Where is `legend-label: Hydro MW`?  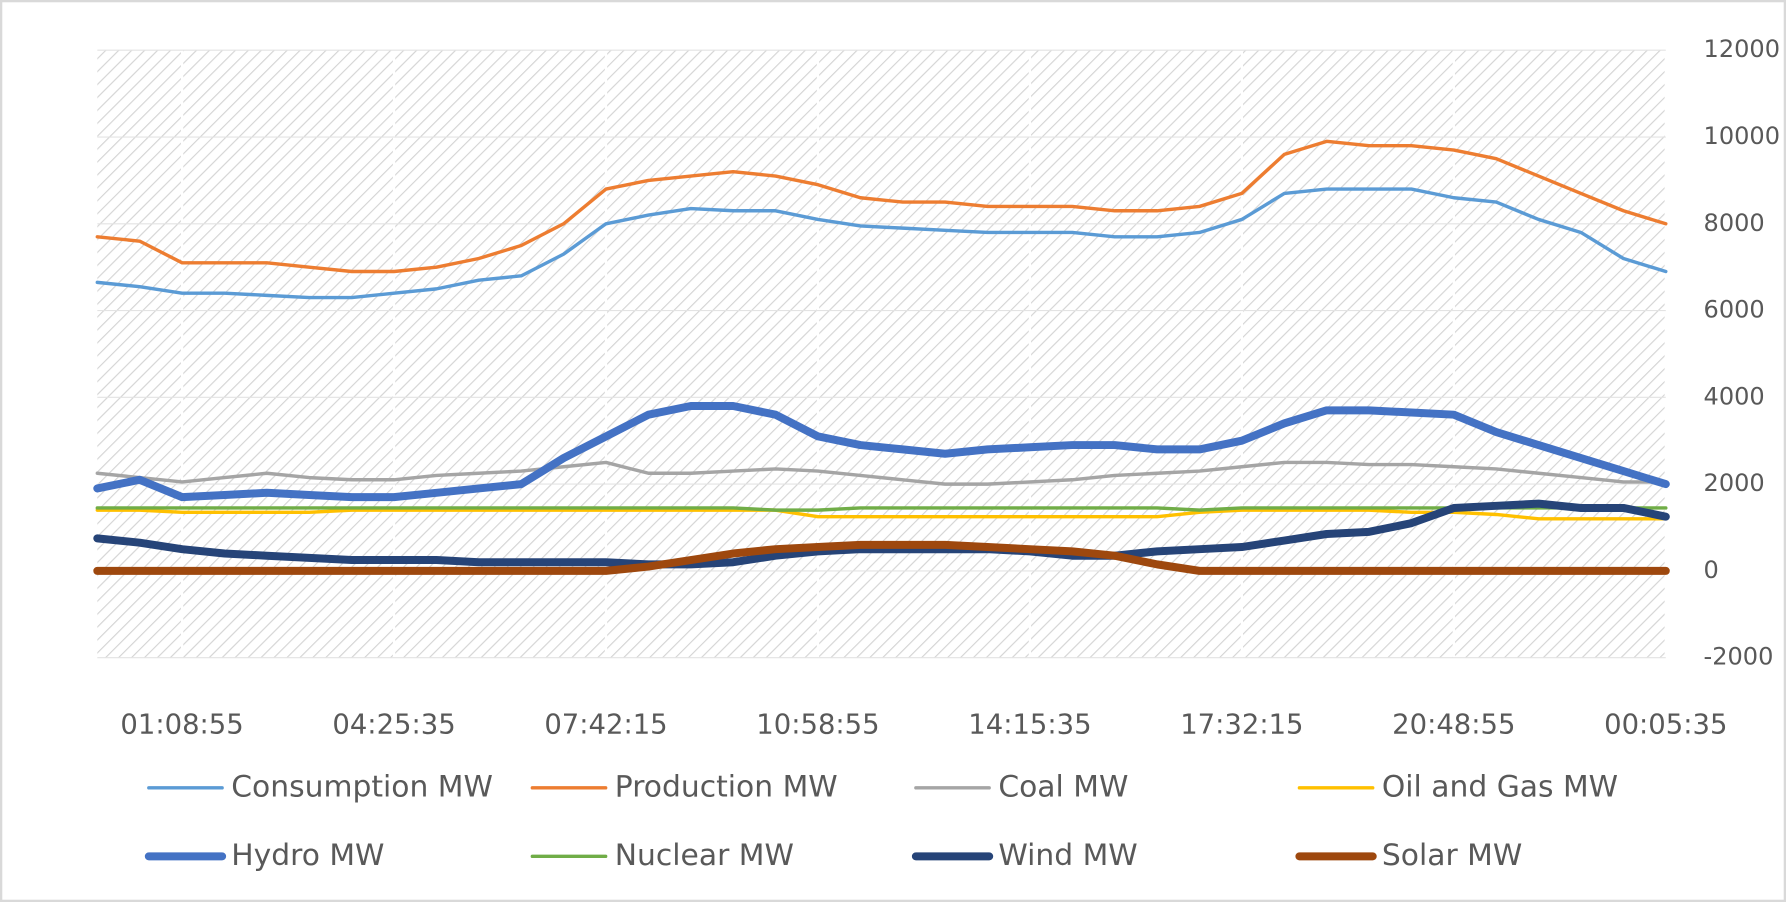
legend-label: Hydro MW is located at coordinates (307, 855).